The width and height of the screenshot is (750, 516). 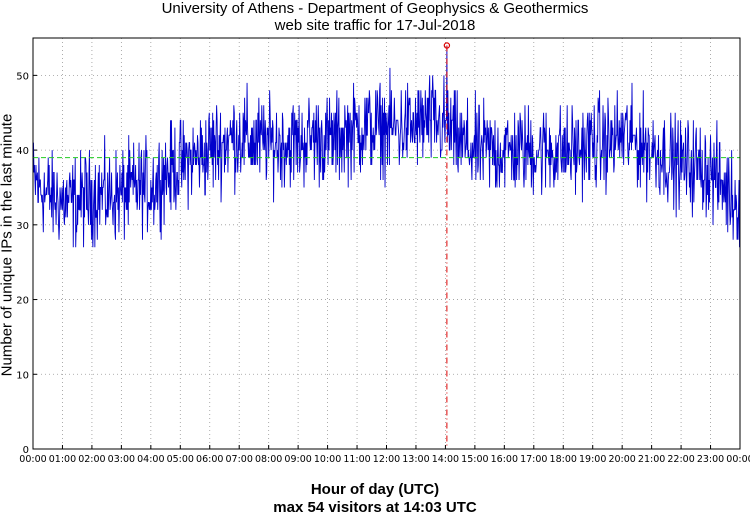 I want to click on x-tick-label: 23:00, so click(x=710, y=459).